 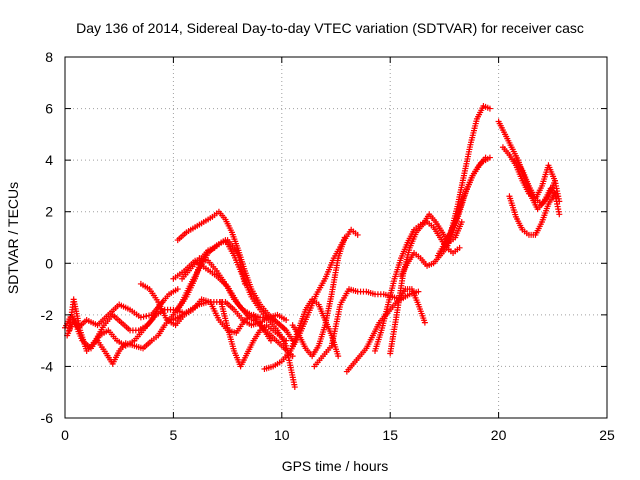 I want to click on x-tick-label: 20, so click(x=499, y=435).